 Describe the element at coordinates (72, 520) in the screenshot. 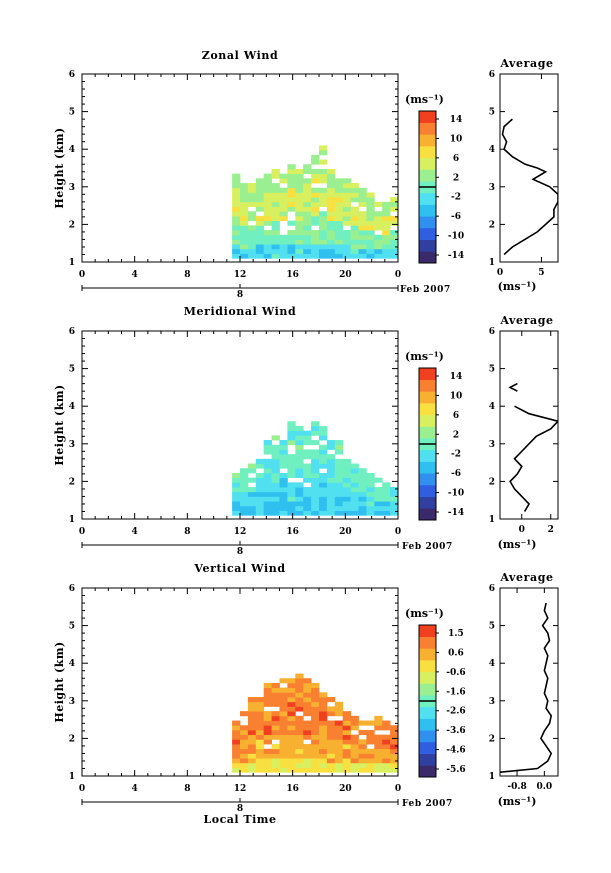

I see `y-tick-label: 1` at that location.